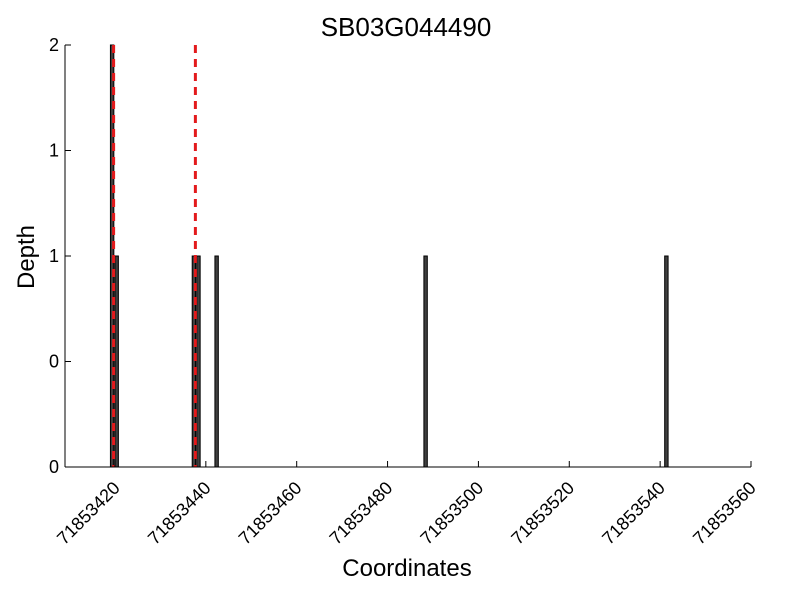  I want to click on x-tick-label-0: 71853420, so click(88, 513).